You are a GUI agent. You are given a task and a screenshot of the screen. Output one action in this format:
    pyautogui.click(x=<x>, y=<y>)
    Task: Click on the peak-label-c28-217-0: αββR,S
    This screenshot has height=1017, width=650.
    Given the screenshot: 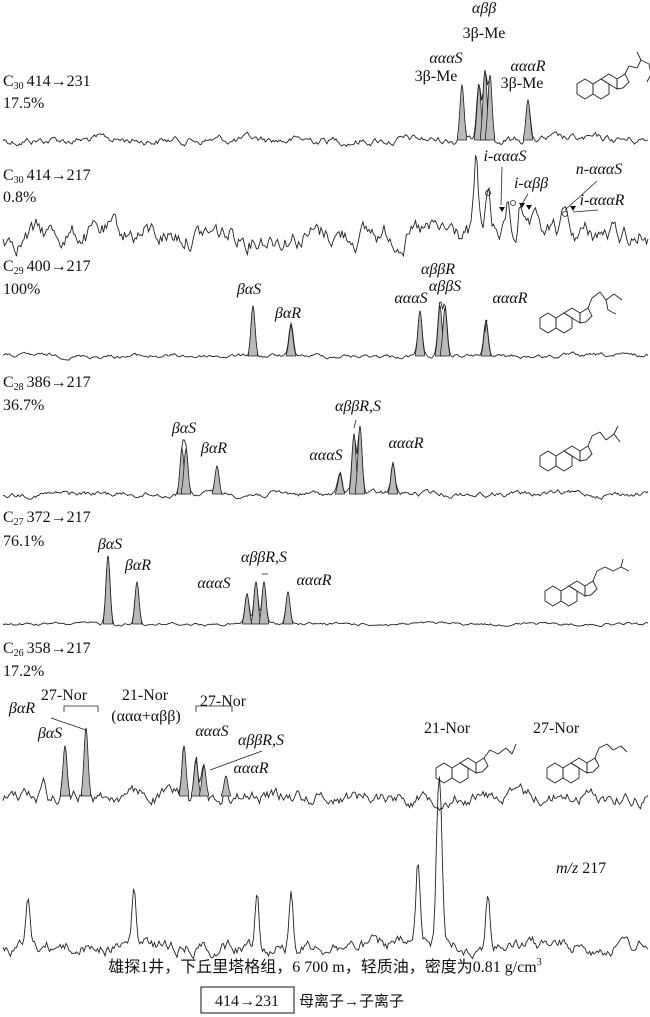 What is the action you would take?
    pyautogui.click(x=358, y=406)
    